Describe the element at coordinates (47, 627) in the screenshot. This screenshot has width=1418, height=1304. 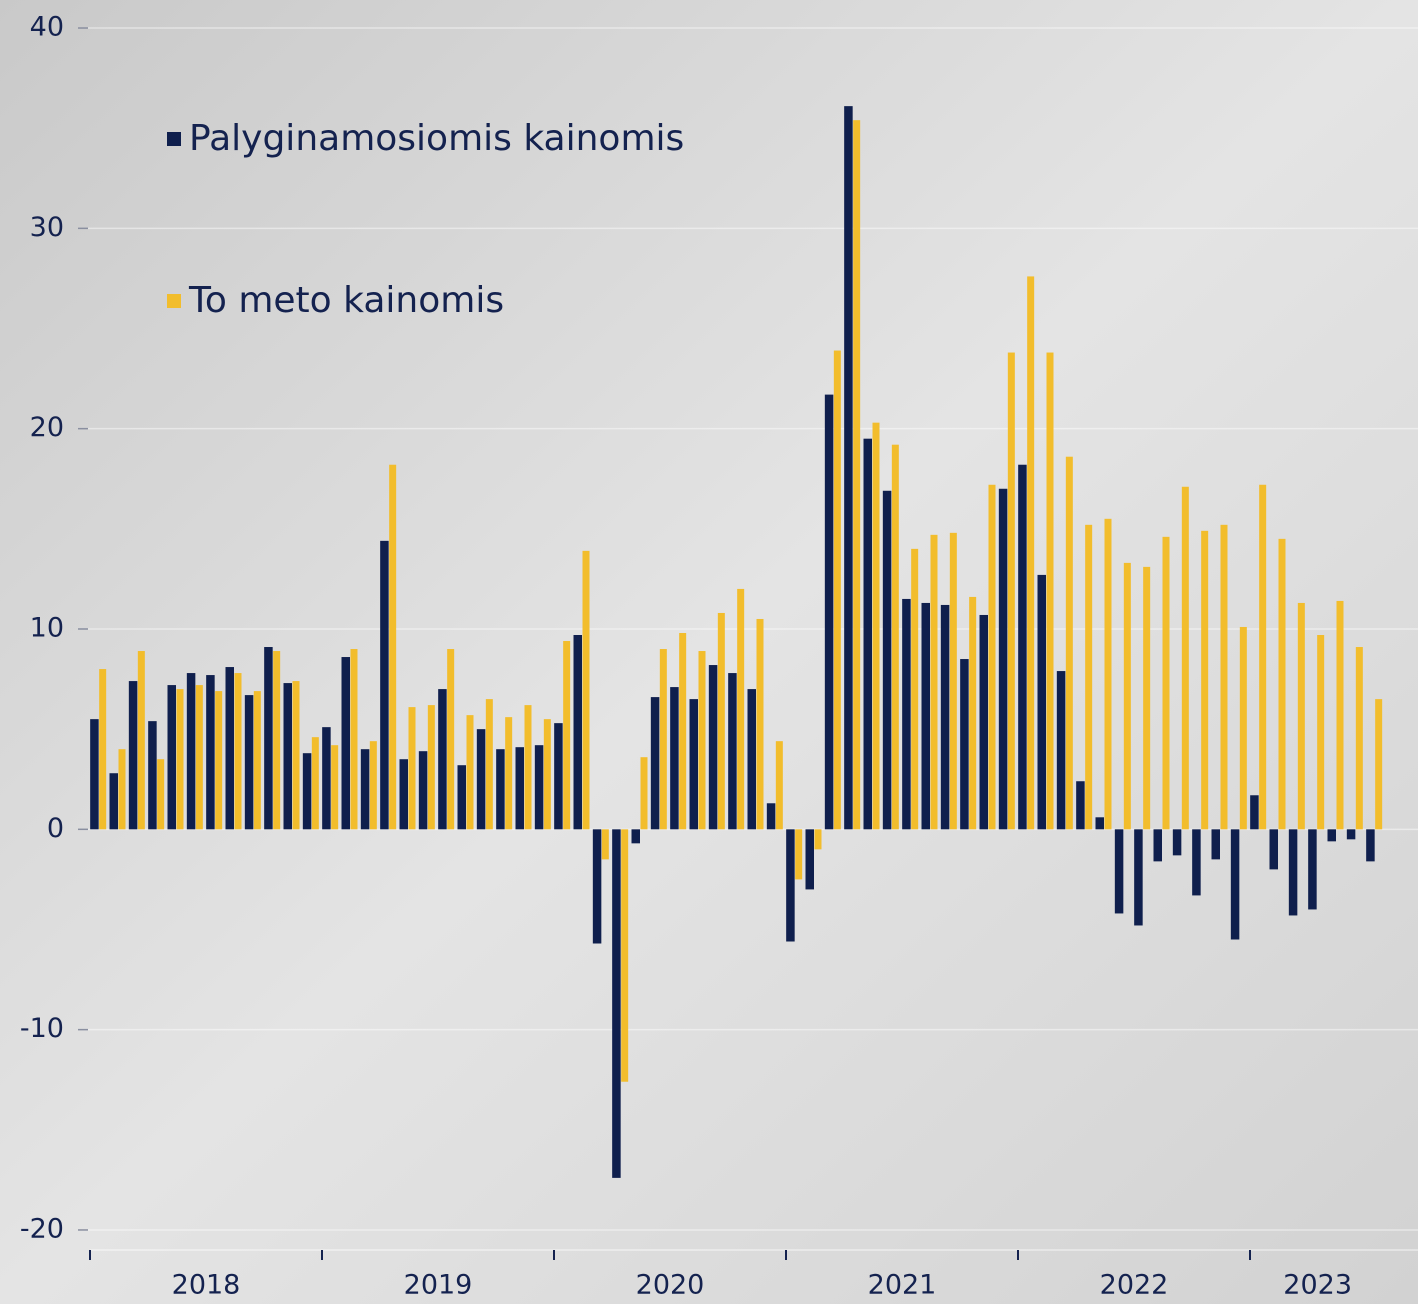
I see `y-tick-label: 10` at that location.